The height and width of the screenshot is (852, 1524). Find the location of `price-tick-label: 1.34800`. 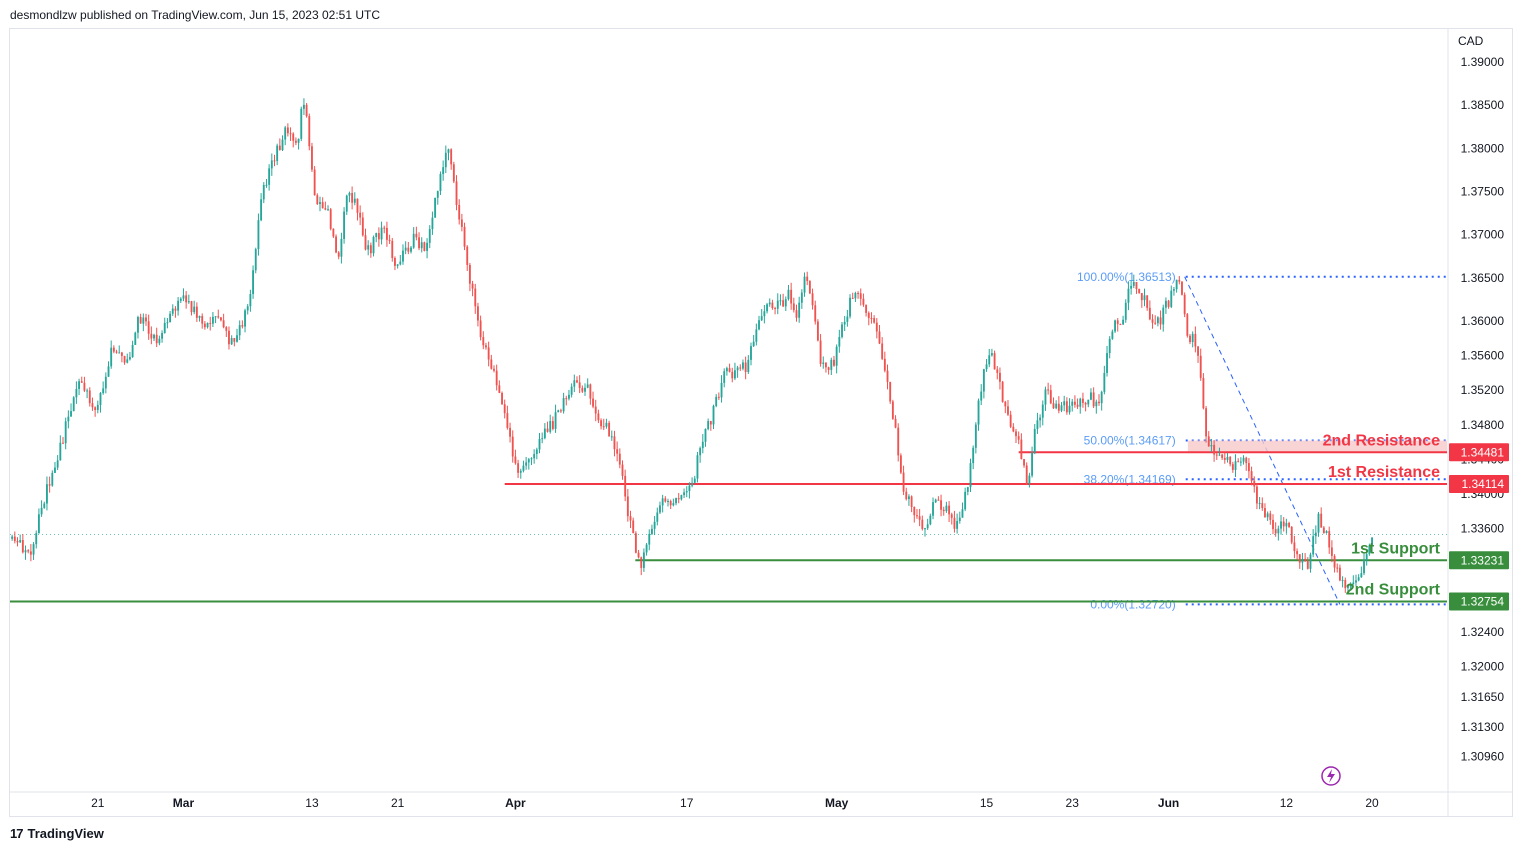

price-tick-label: 1.34800 is located at coordinates (1483, 425).